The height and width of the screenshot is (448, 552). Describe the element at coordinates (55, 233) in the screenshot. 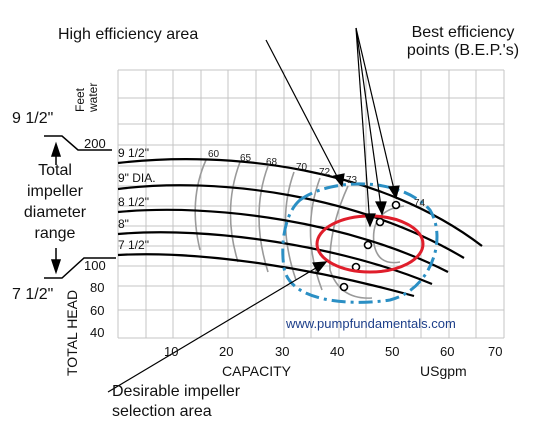

I see `total-range-line4: range` at that location.